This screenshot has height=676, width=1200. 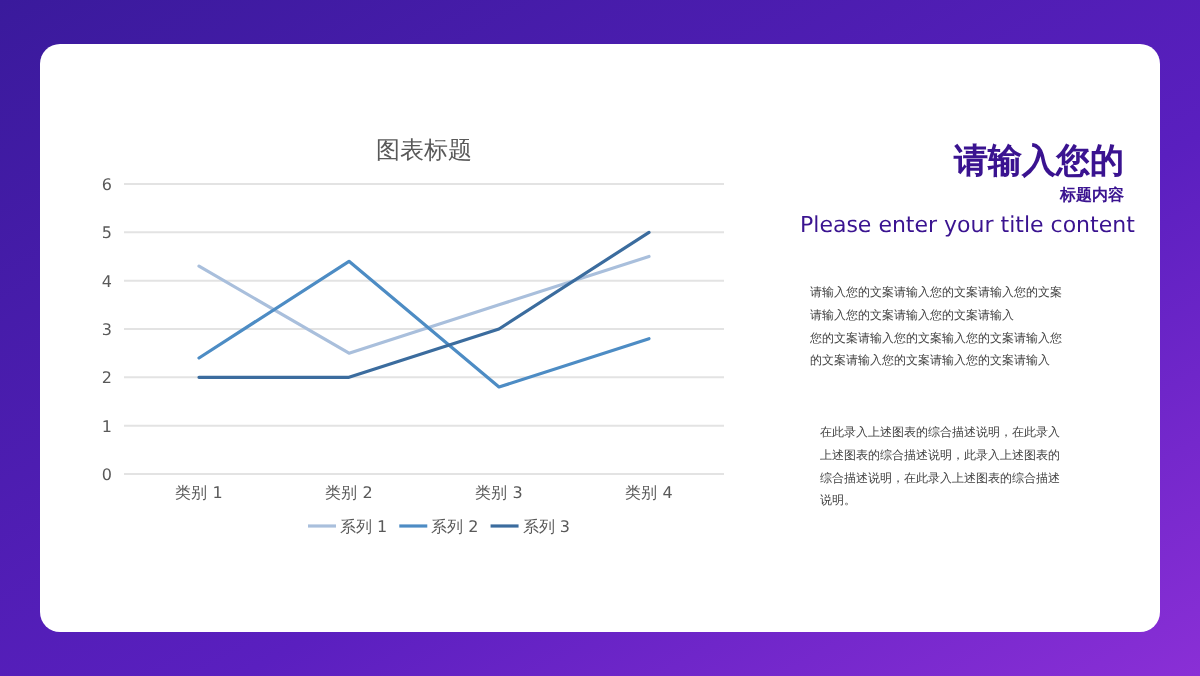 What do you see at coordinates (199, 493) in the screenshot?
I see `x-tick-label: 类别 1` at bounding box center [199, 493].